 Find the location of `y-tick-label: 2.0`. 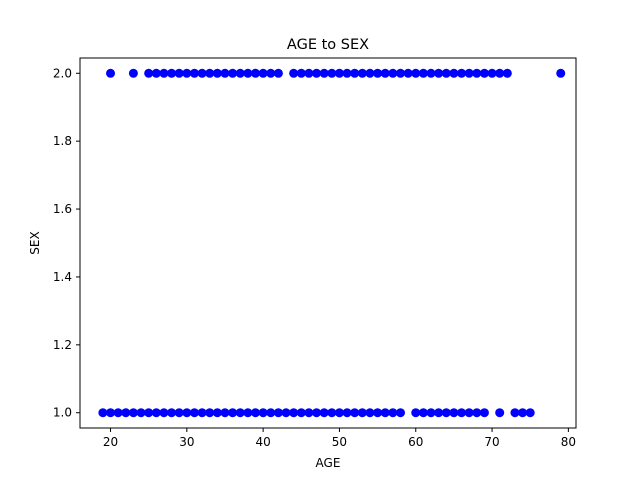

y-tick-label: 2.0 is located at coordinates (62, 73).